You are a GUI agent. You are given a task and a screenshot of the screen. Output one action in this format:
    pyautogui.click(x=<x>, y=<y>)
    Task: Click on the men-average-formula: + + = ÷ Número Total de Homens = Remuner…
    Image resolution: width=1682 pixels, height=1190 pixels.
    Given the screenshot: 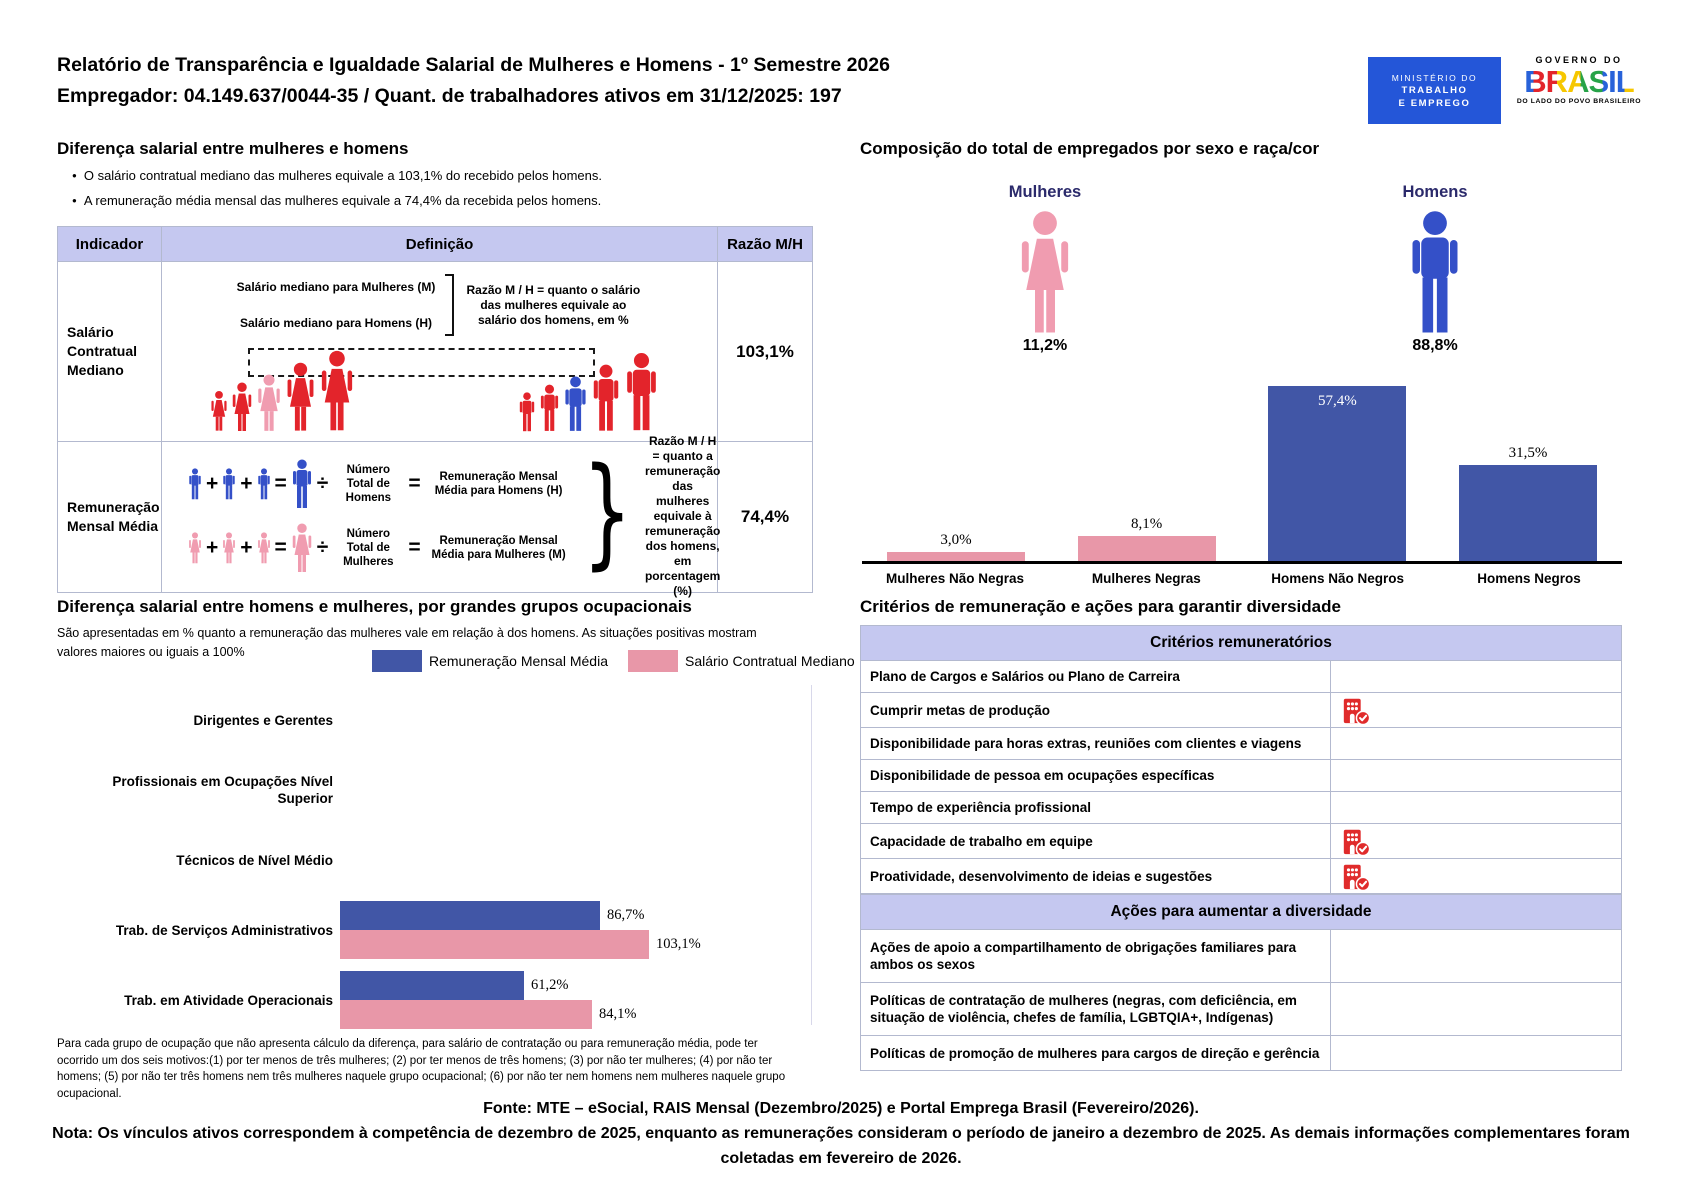 What is the action you would take?
    pyautogui.click(x=380, y=484)
    